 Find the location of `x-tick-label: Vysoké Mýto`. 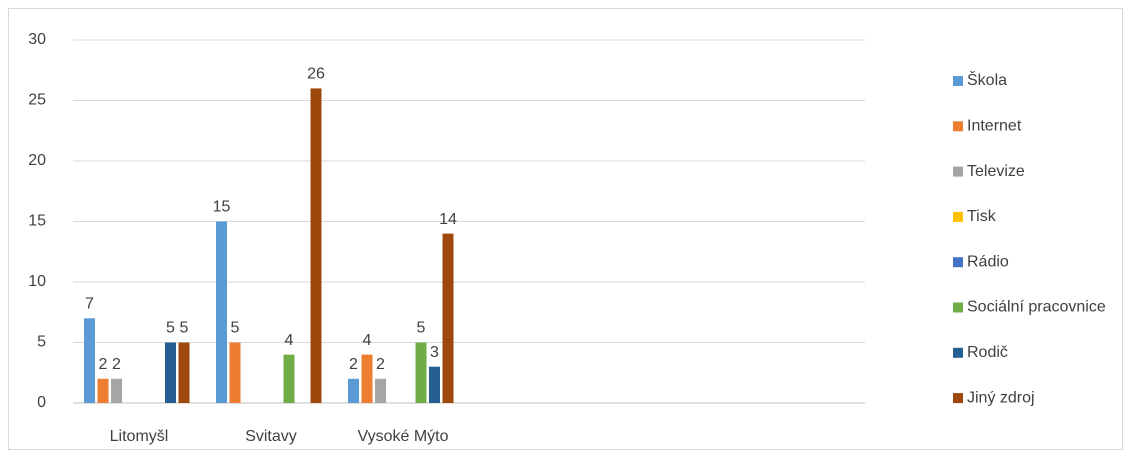

x-tick-label: Vysoké Mýto is located at coordinates (403, 436).